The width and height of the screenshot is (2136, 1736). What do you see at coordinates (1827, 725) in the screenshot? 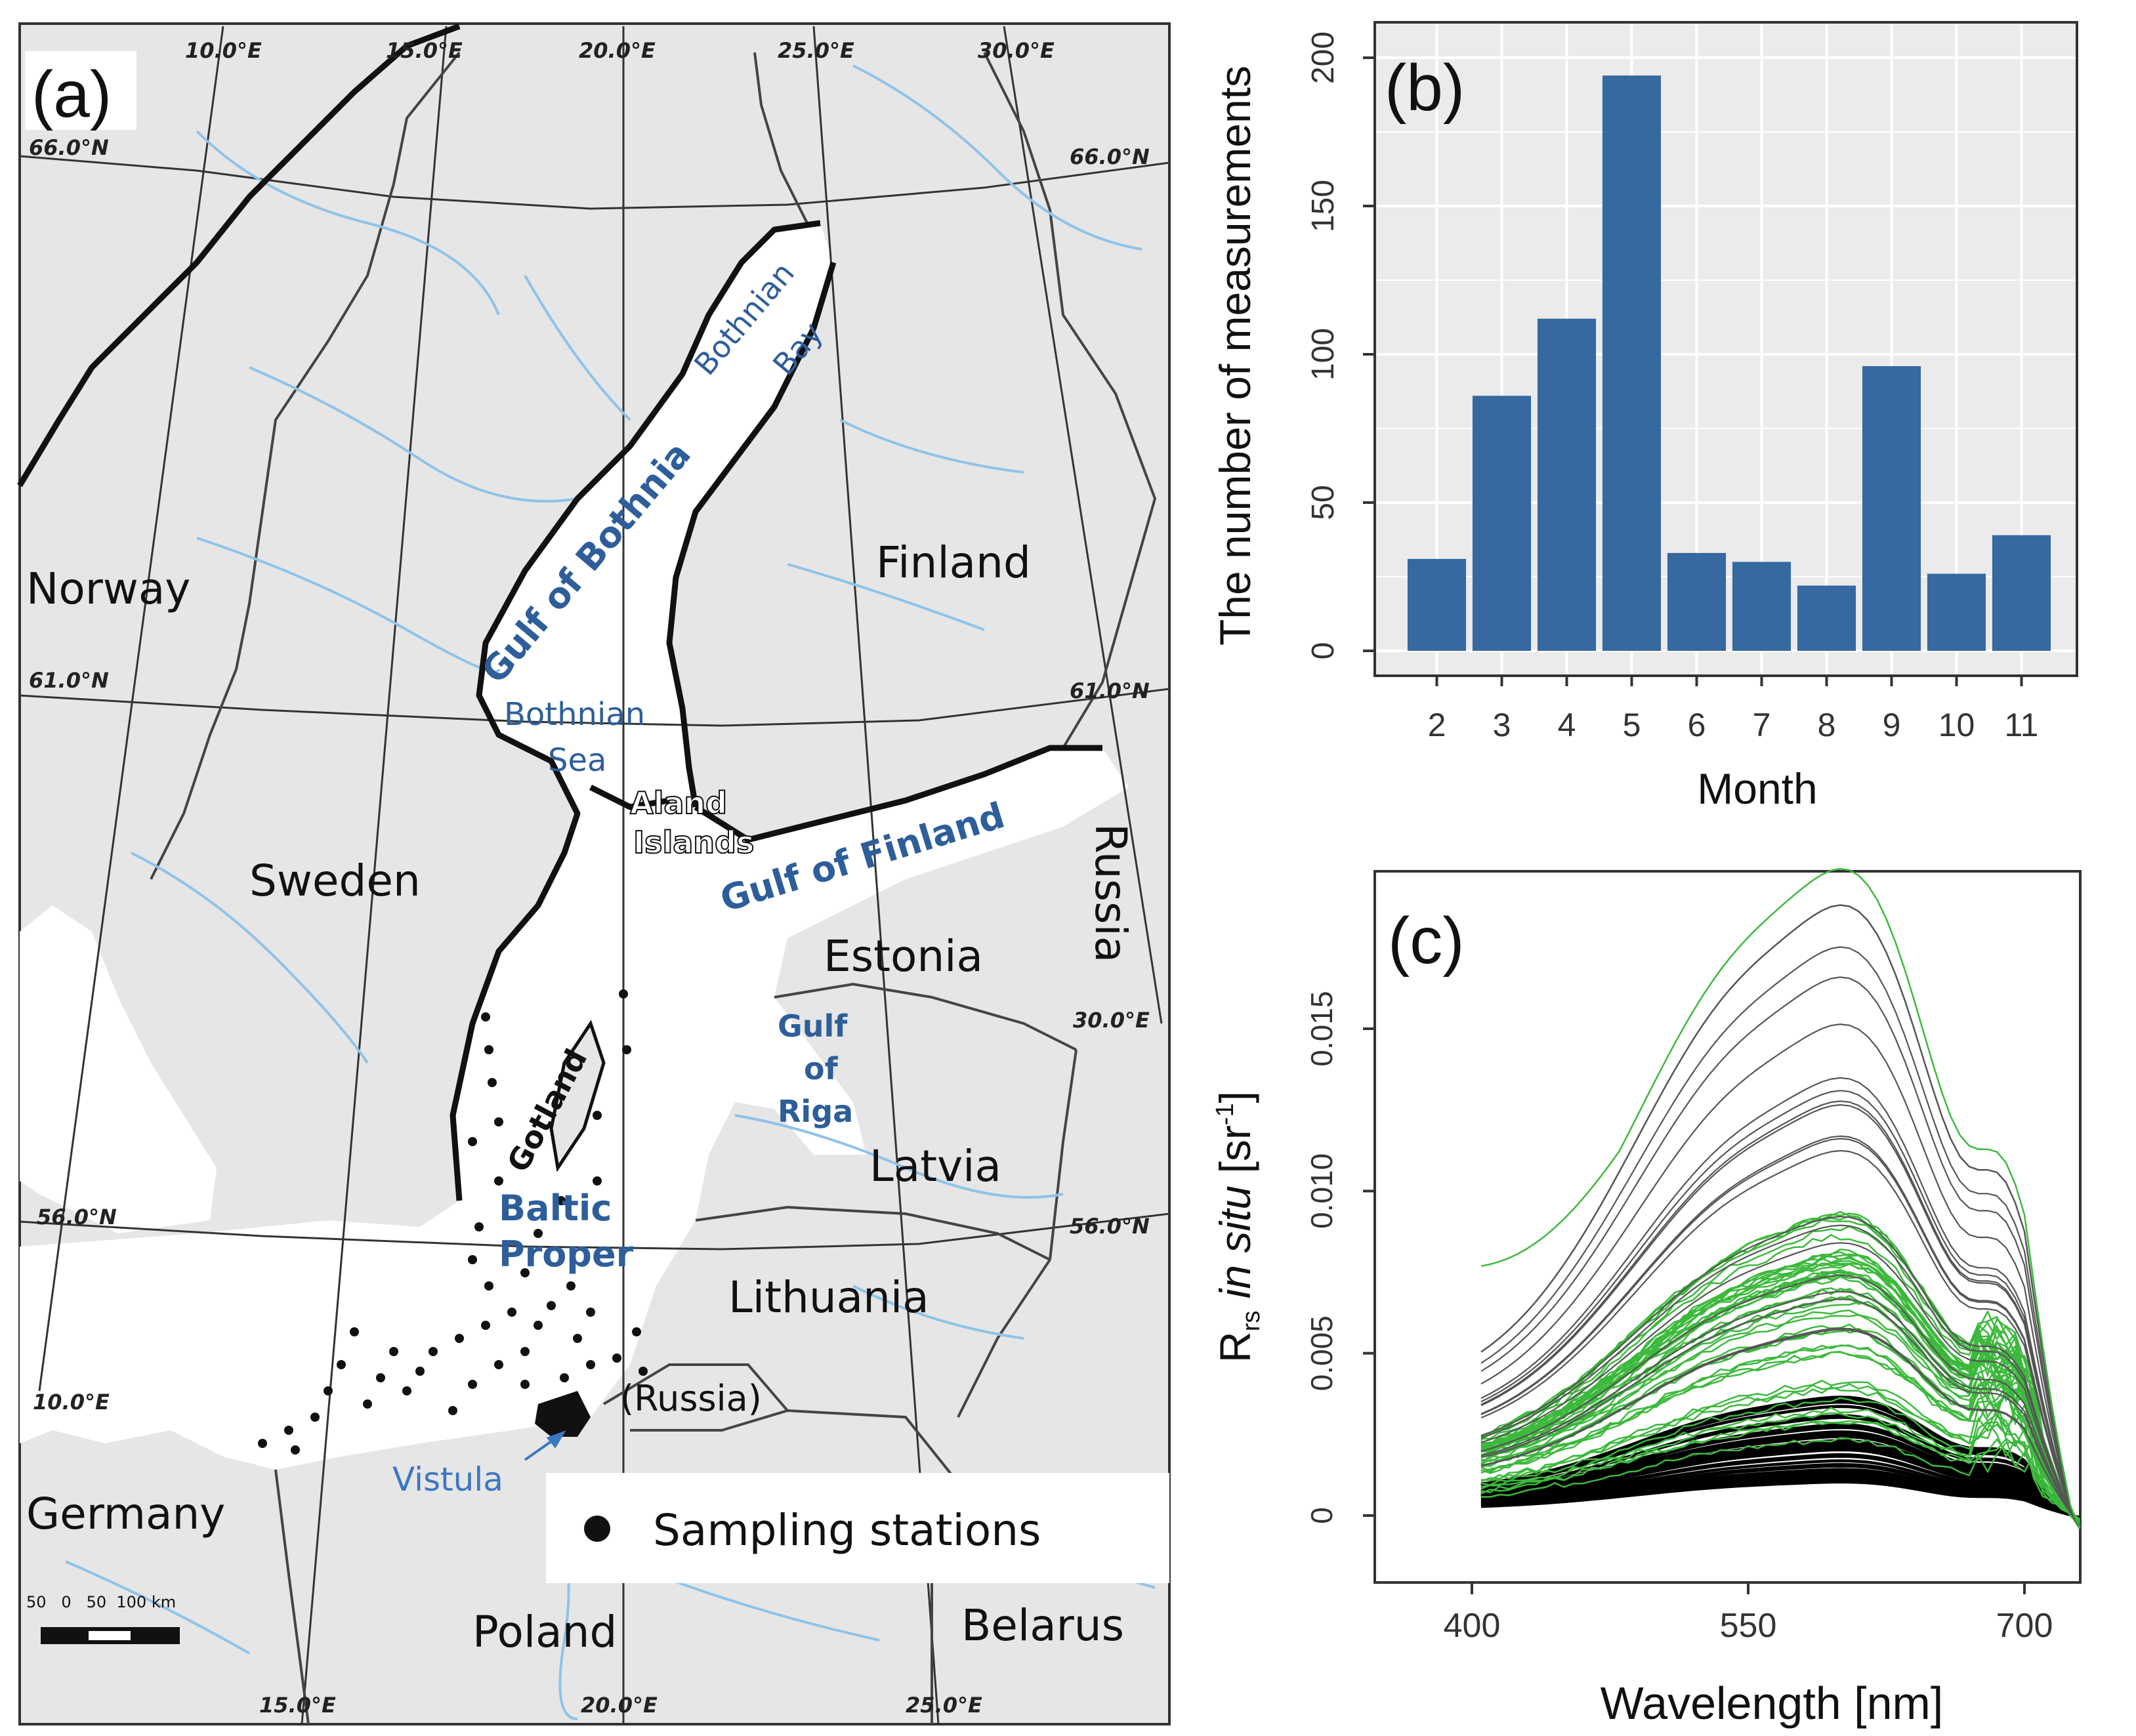
I see `x-tick-label: 8` at bounding box center [1827, 725].